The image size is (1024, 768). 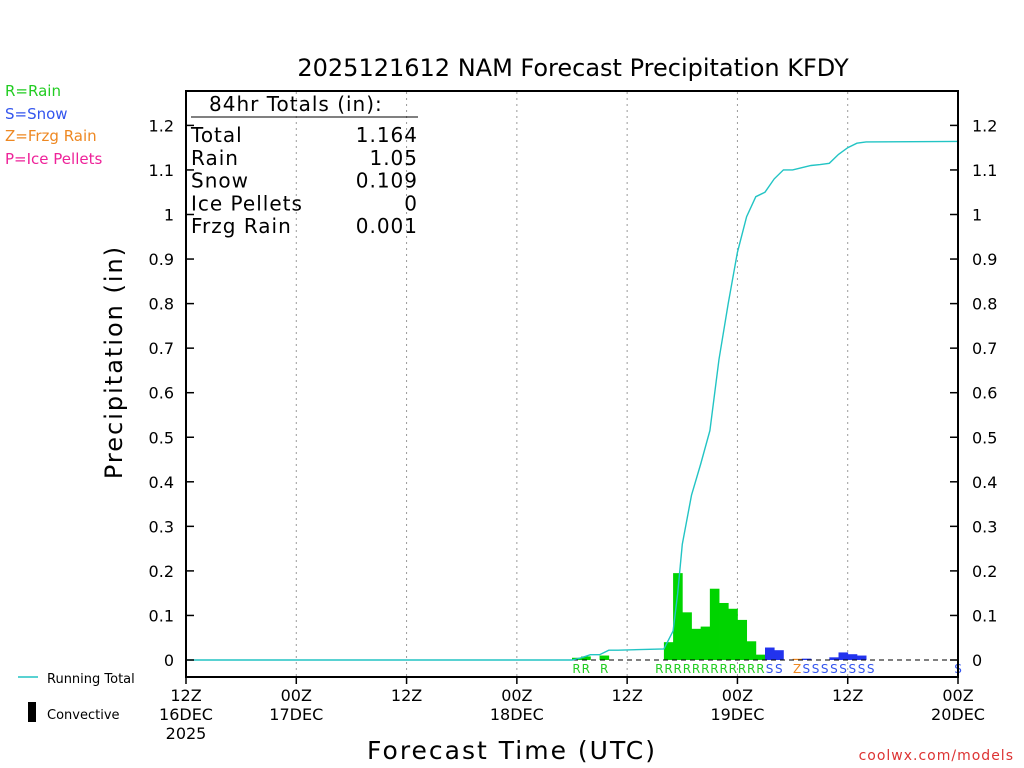 What do you see at coordinates (161, 125) in the screenshot?
I see `y-tick-label: 1.2` at bounding box center [161, 125].